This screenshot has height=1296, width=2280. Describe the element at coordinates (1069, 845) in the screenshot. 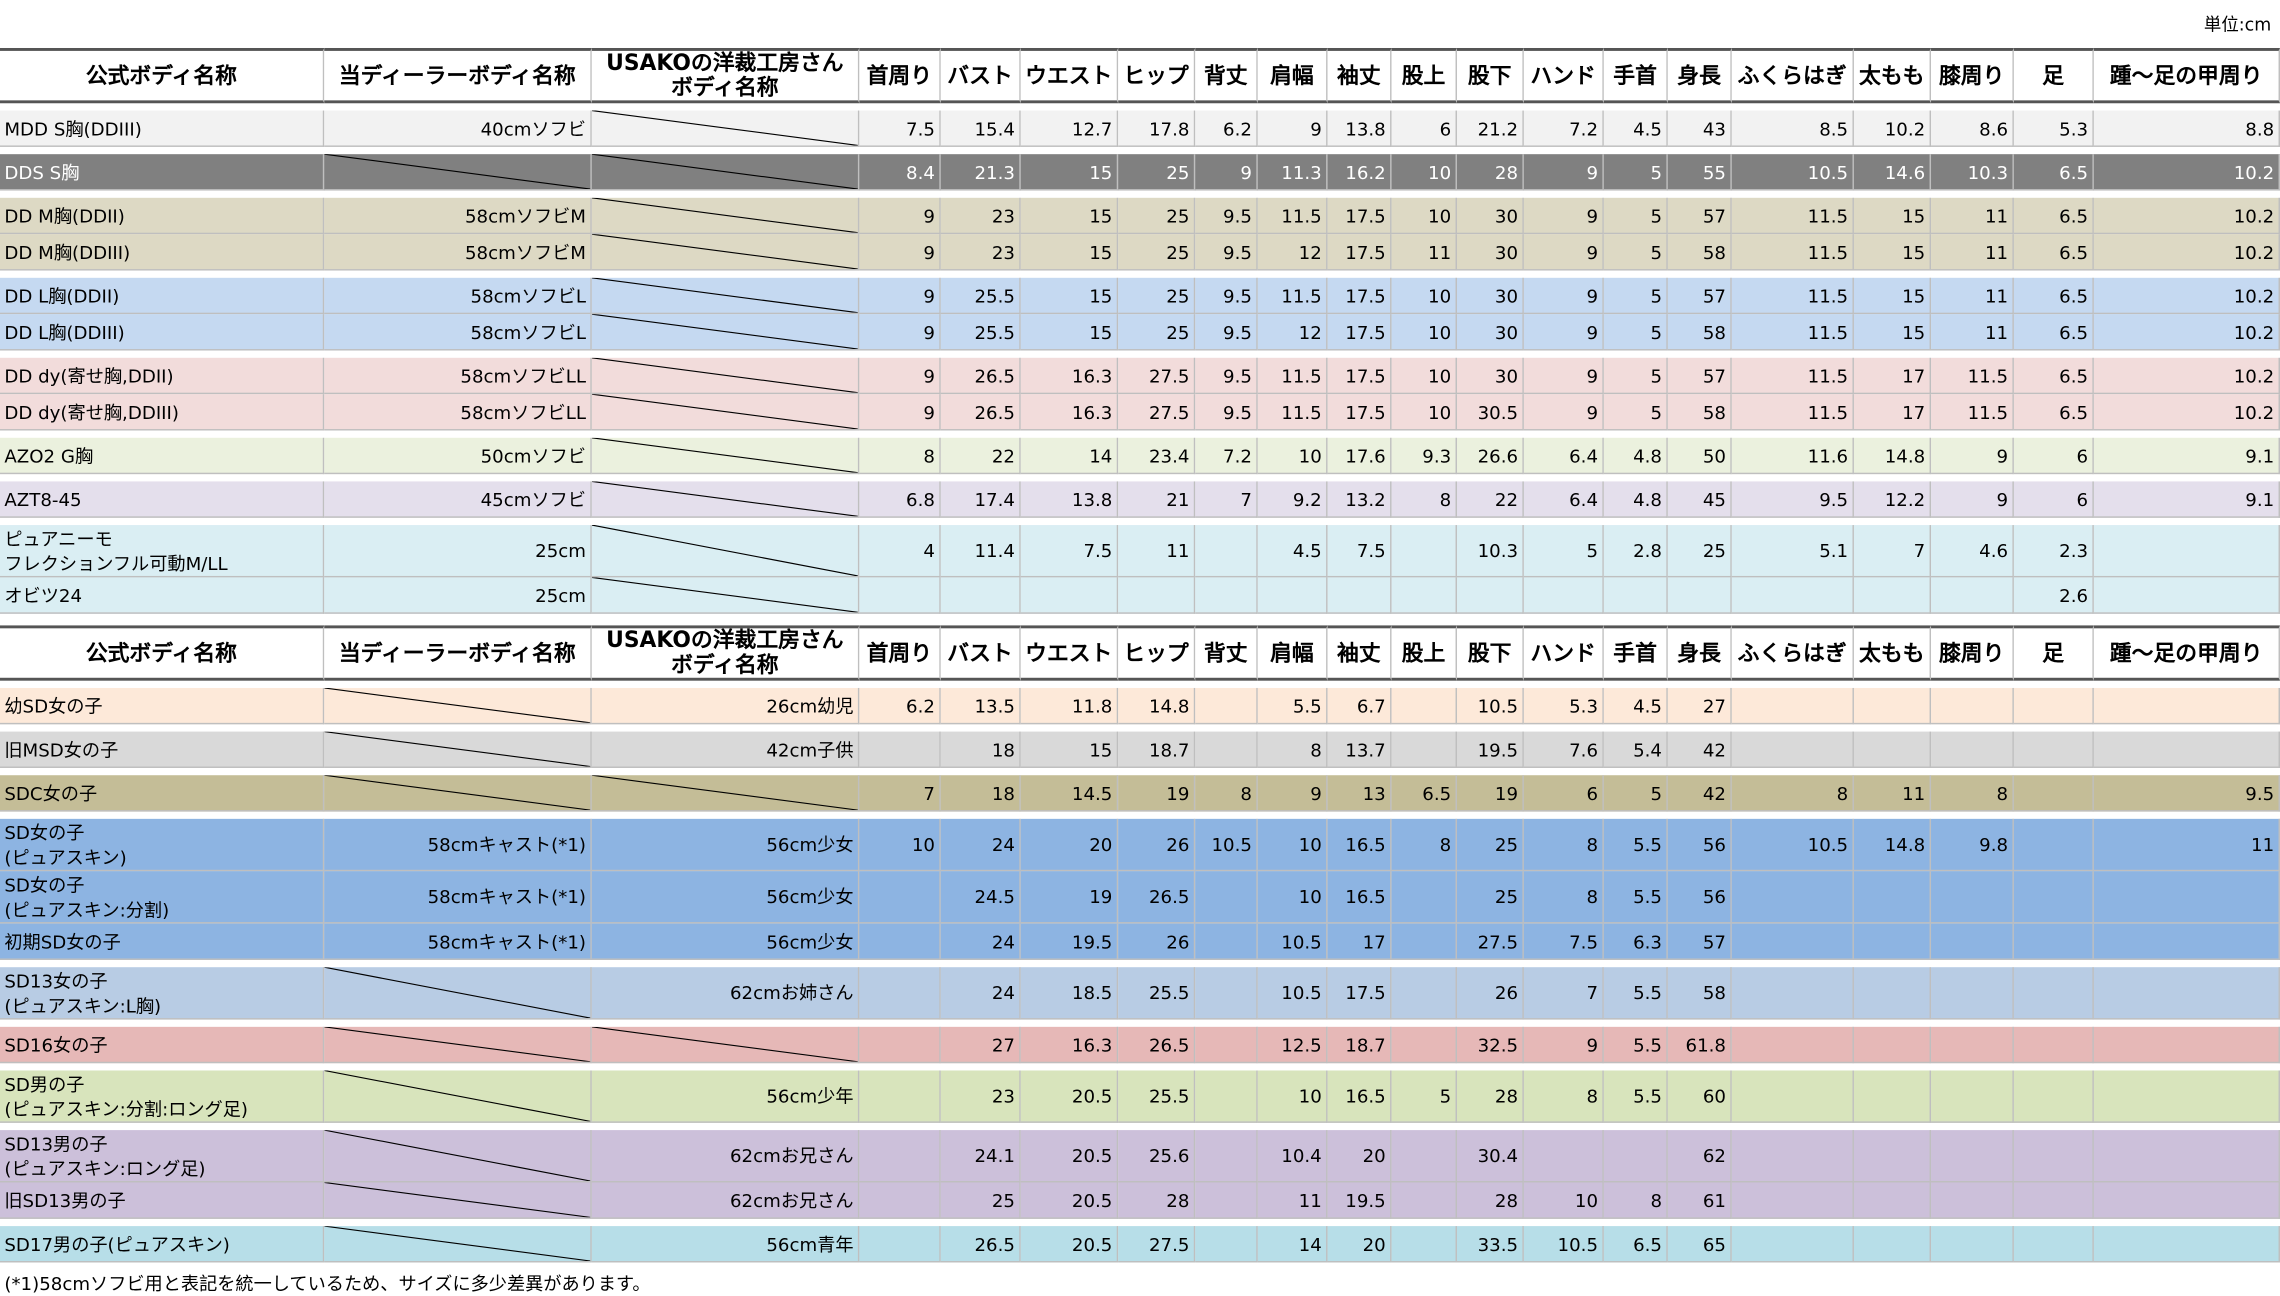

I see `value-cell: 20` at that location.